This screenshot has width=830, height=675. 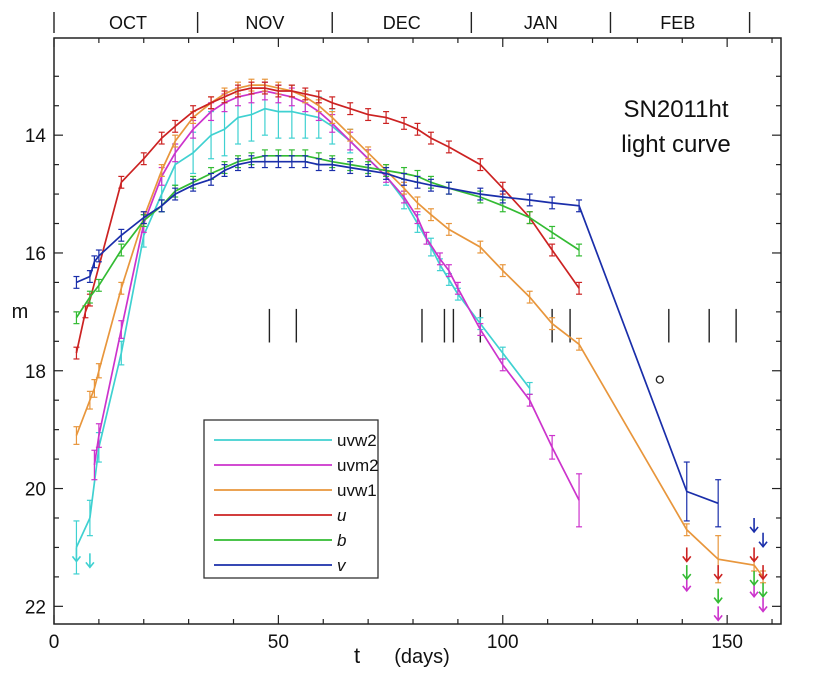 What do you see at coordinates (402, 22) in the screenshot?
I see `month-strip: OCT NOV DEC JAN FEB` at bounding box center [402, 22].